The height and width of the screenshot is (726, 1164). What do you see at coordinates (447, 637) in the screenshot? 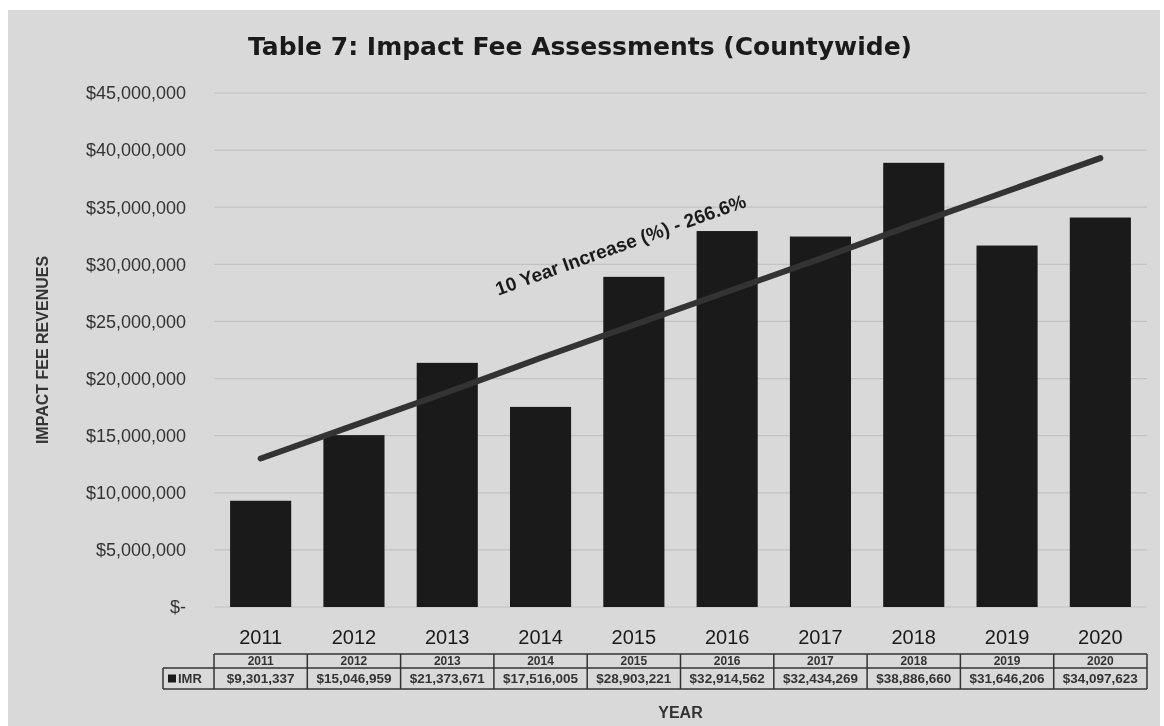
I see `x-tick-label: 2013` at bounding box center [447, 637].